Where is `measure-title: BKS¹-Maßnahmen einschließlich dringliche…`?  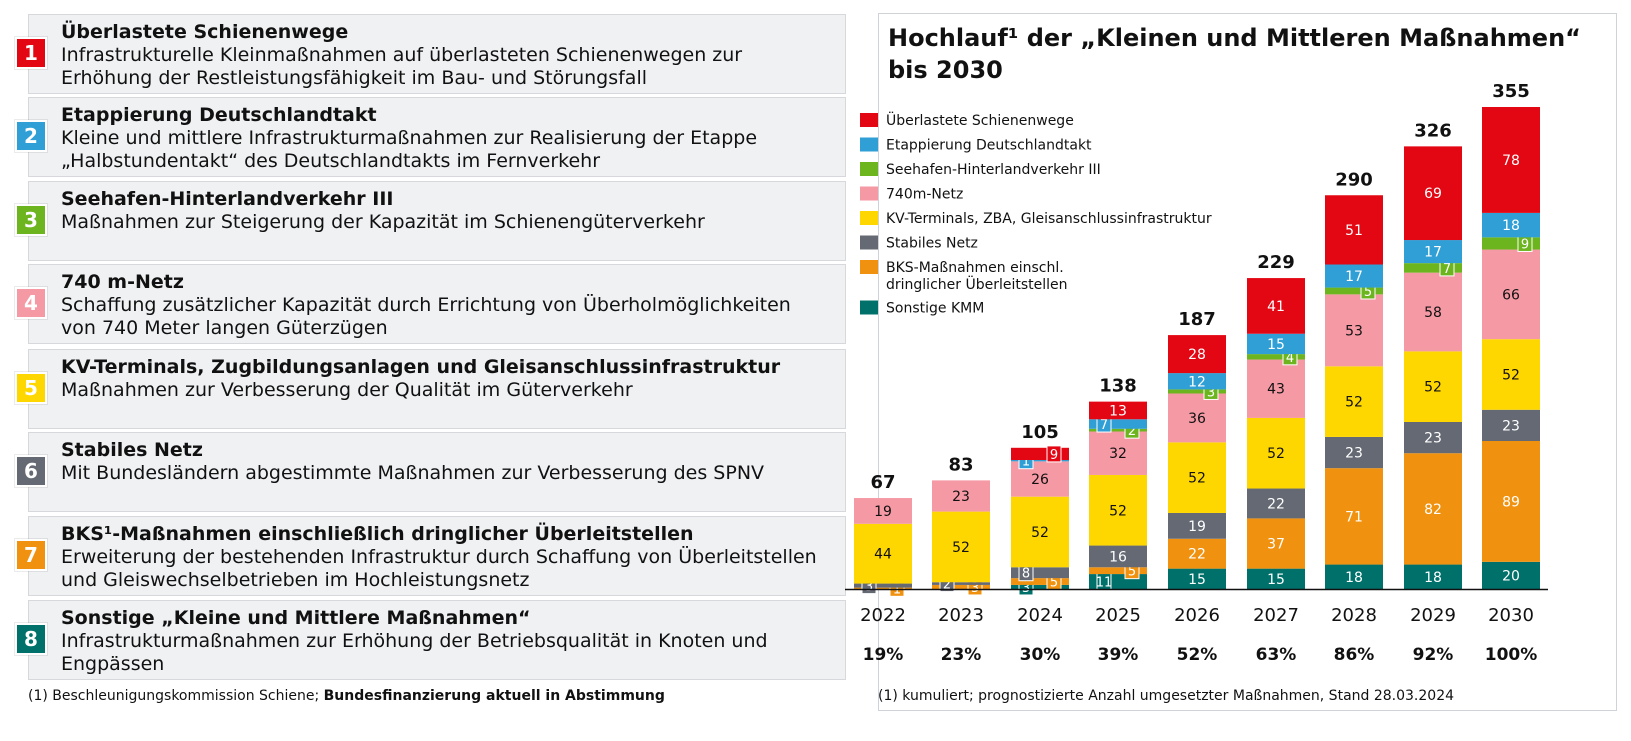
measure-title: BKS¹-Maßnahmen einschließlich dringliche… is located at coordinates (377, 534).